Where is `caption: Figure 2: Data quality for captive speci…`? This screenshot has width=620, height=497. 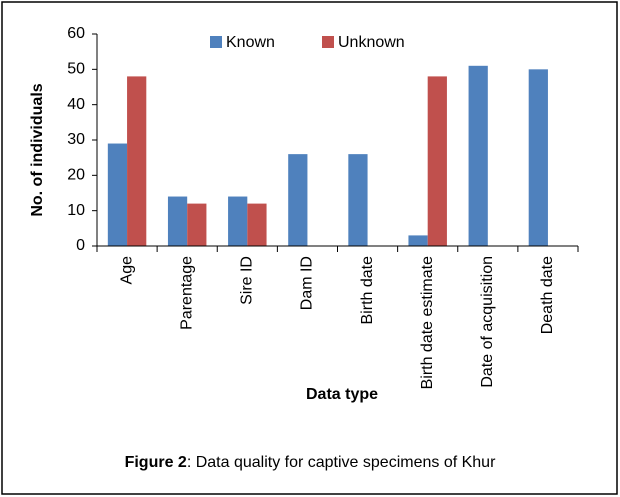
caption: Figure 2: Data quality for captive speci… is located at coordinates (311, 462).